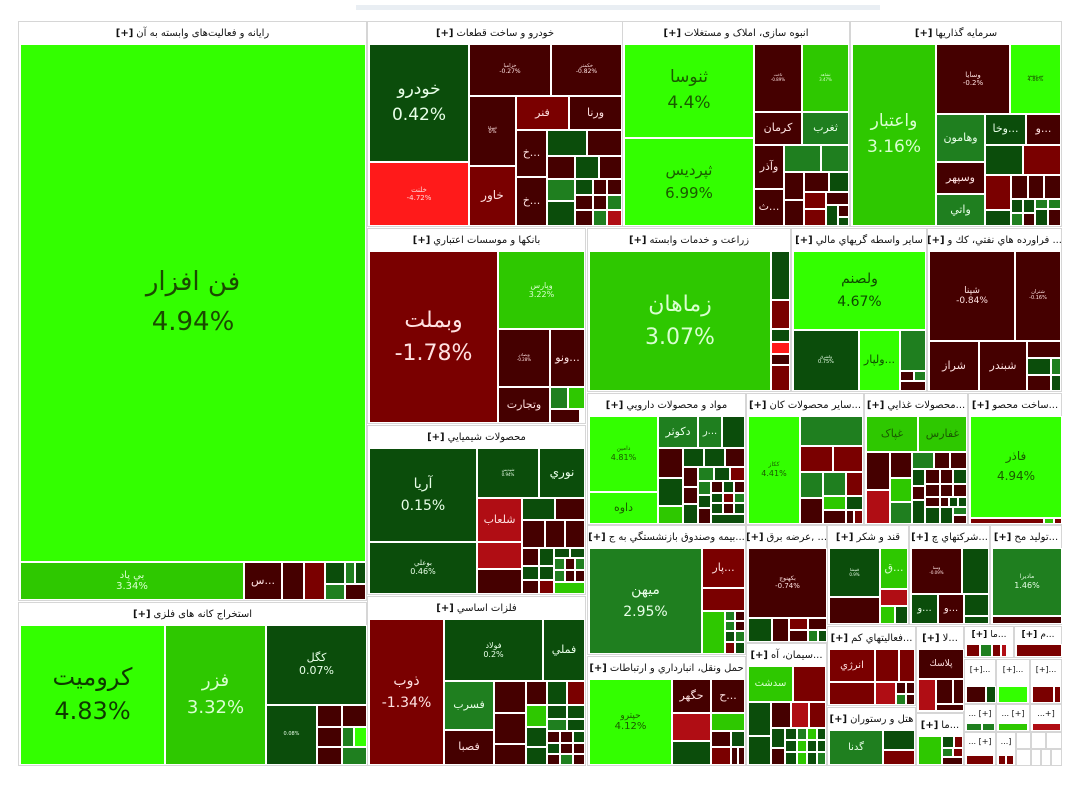  Describe the element at coordinates (786, 655) in the screenshot. I see `sector-header: ...سيمان، آه [+]` at that location.